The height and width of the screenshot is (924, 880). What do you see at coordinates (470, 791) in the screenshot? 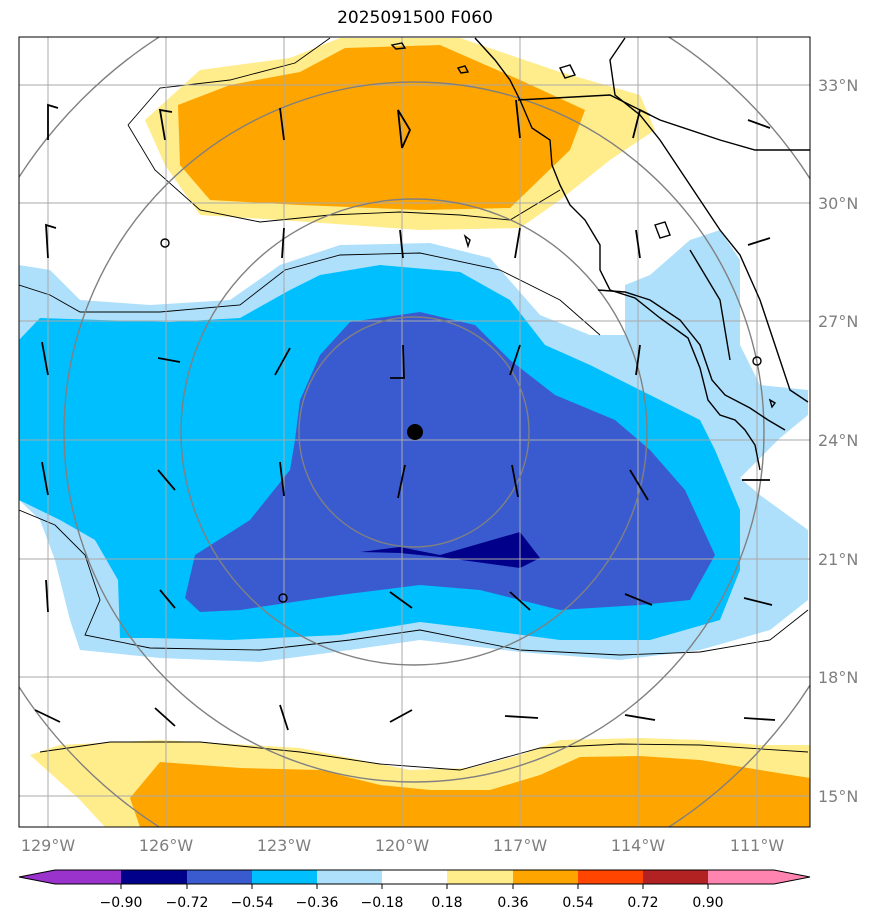
I see `south-positive-core` at bounding box center [470, 791].